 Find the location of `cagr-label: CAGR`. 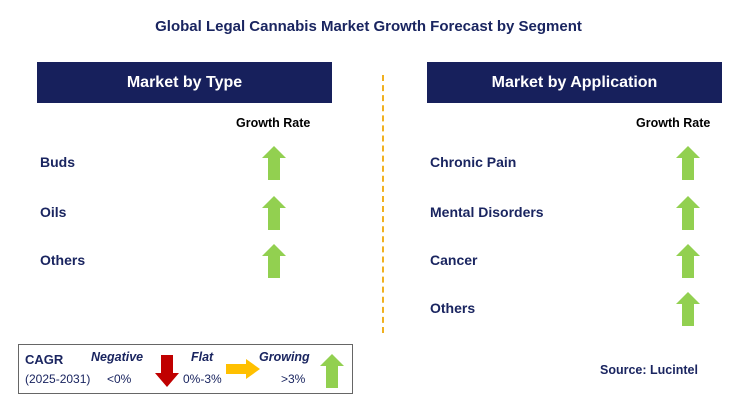

cagr-label: CAGR is located at coordinates (44, 359).